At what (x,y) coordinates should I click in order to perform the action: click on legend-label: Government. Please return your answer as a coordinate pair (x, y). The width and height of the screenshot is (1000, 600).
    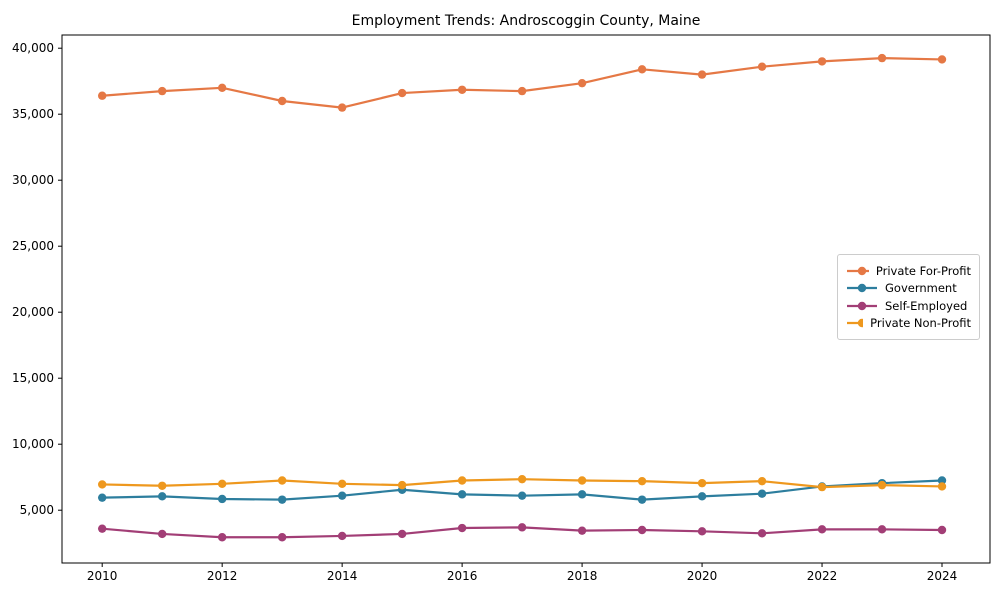
    Looking at the image, I should click on (921, 288).